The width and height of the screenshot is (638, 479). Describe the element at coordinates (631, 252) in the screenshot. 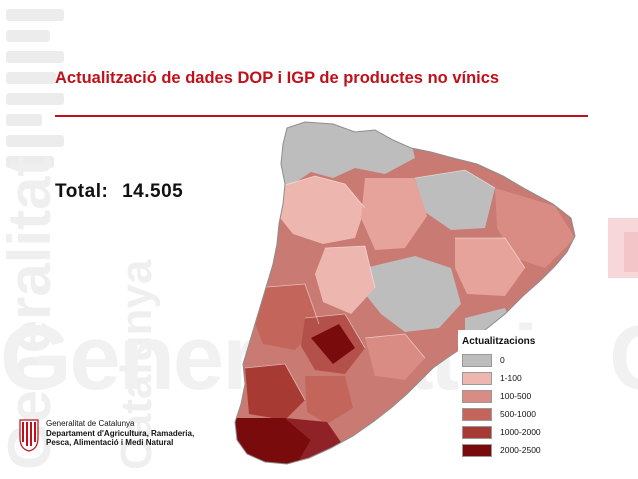

I see `watermark-red-block-inner` at that location.